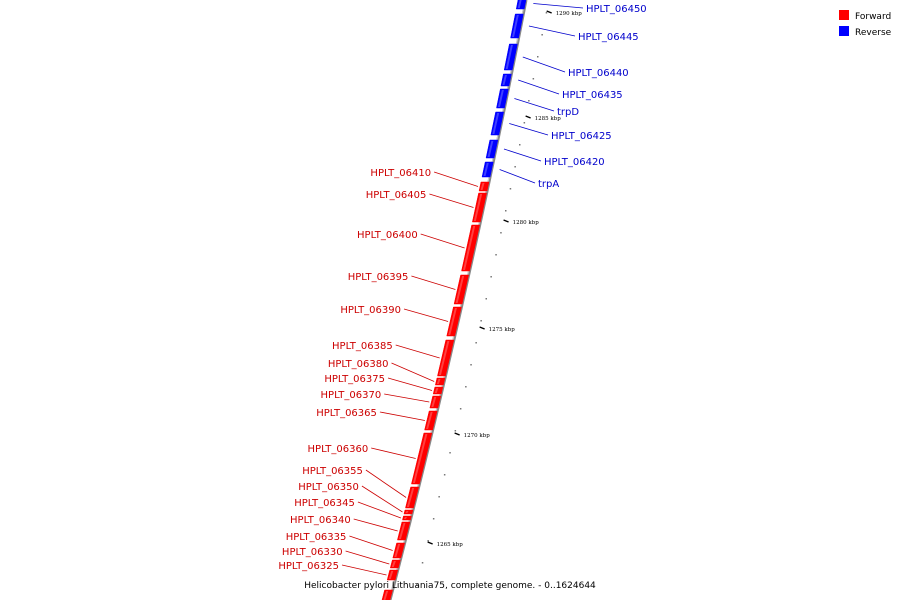 This screenshot has height=600, width=900. Describe the element at coordinates (574, 162) in the screenshot. I see `reverse-gene-label: HPLT_06420` at that location.